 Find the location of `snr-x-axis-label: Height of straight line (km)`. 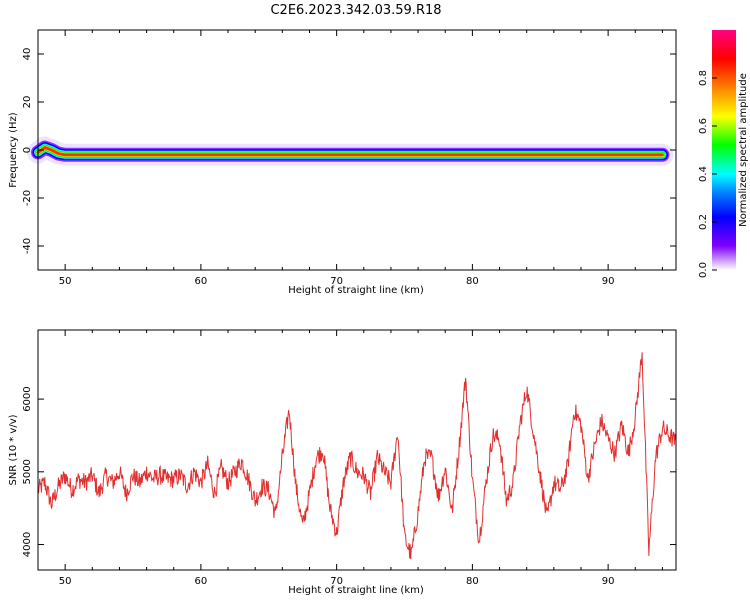

snr-x-axis-label: Height of straight line (km) is located at coordinates (356, 590).